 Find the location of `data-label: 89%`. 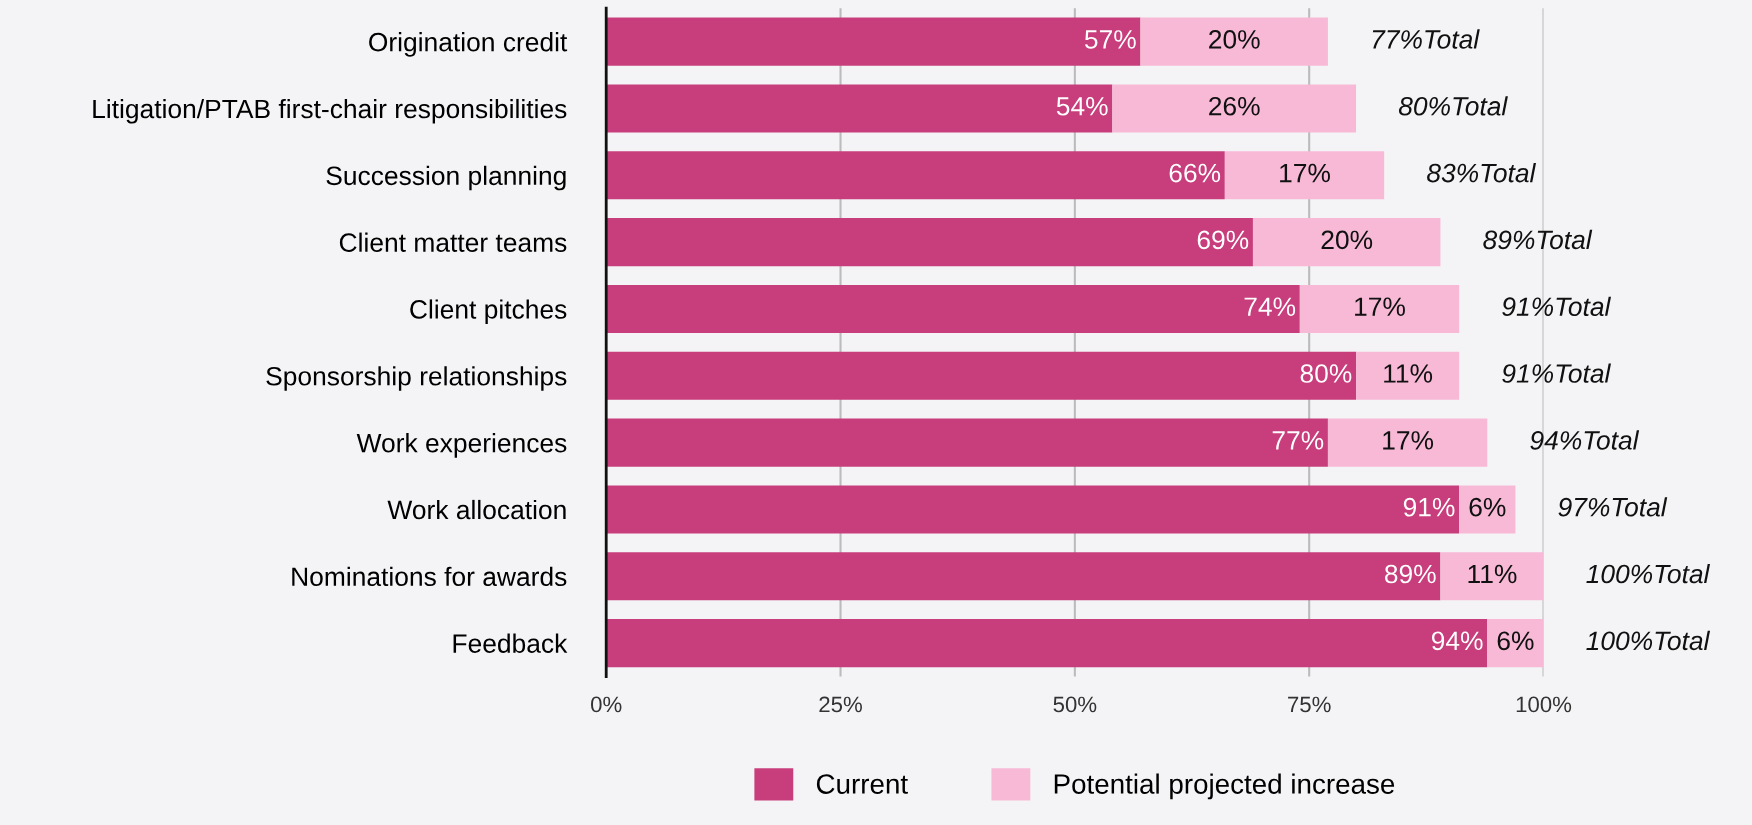

data-label: 89% is located at coordinates (1410, 574).